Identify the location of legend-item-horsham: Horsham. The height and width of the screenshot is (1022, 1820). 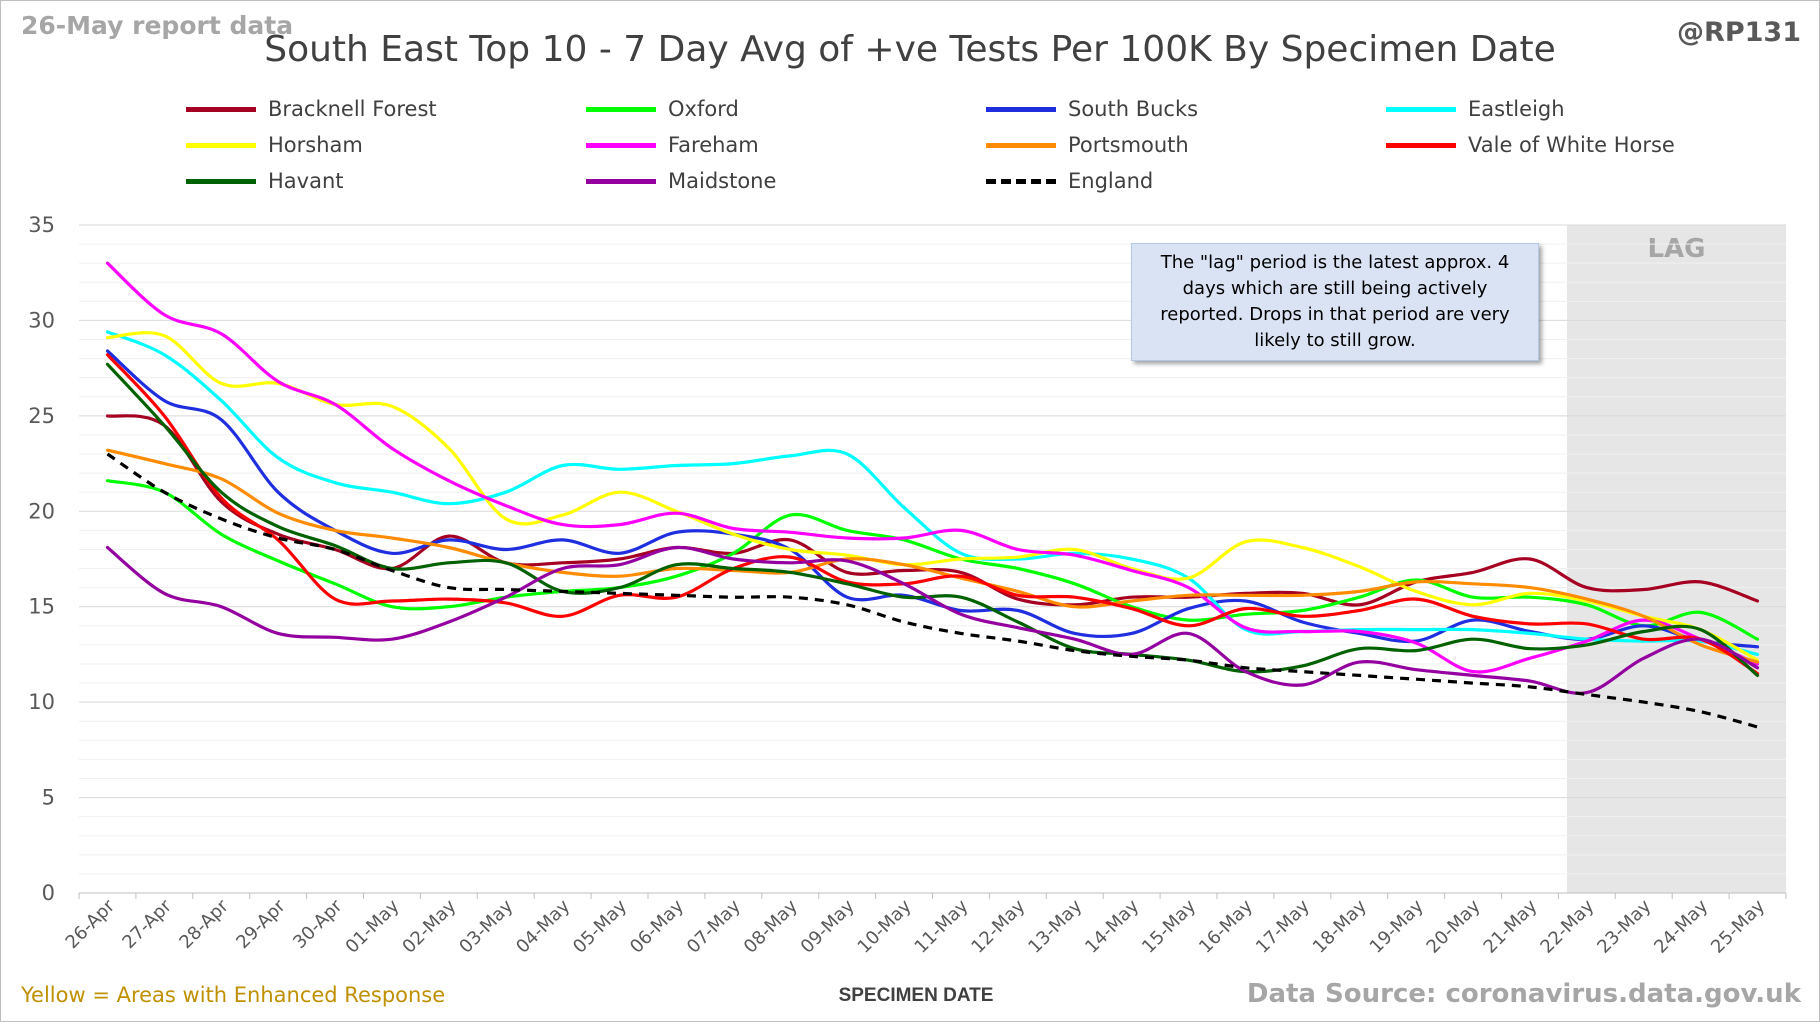
(386, 145).